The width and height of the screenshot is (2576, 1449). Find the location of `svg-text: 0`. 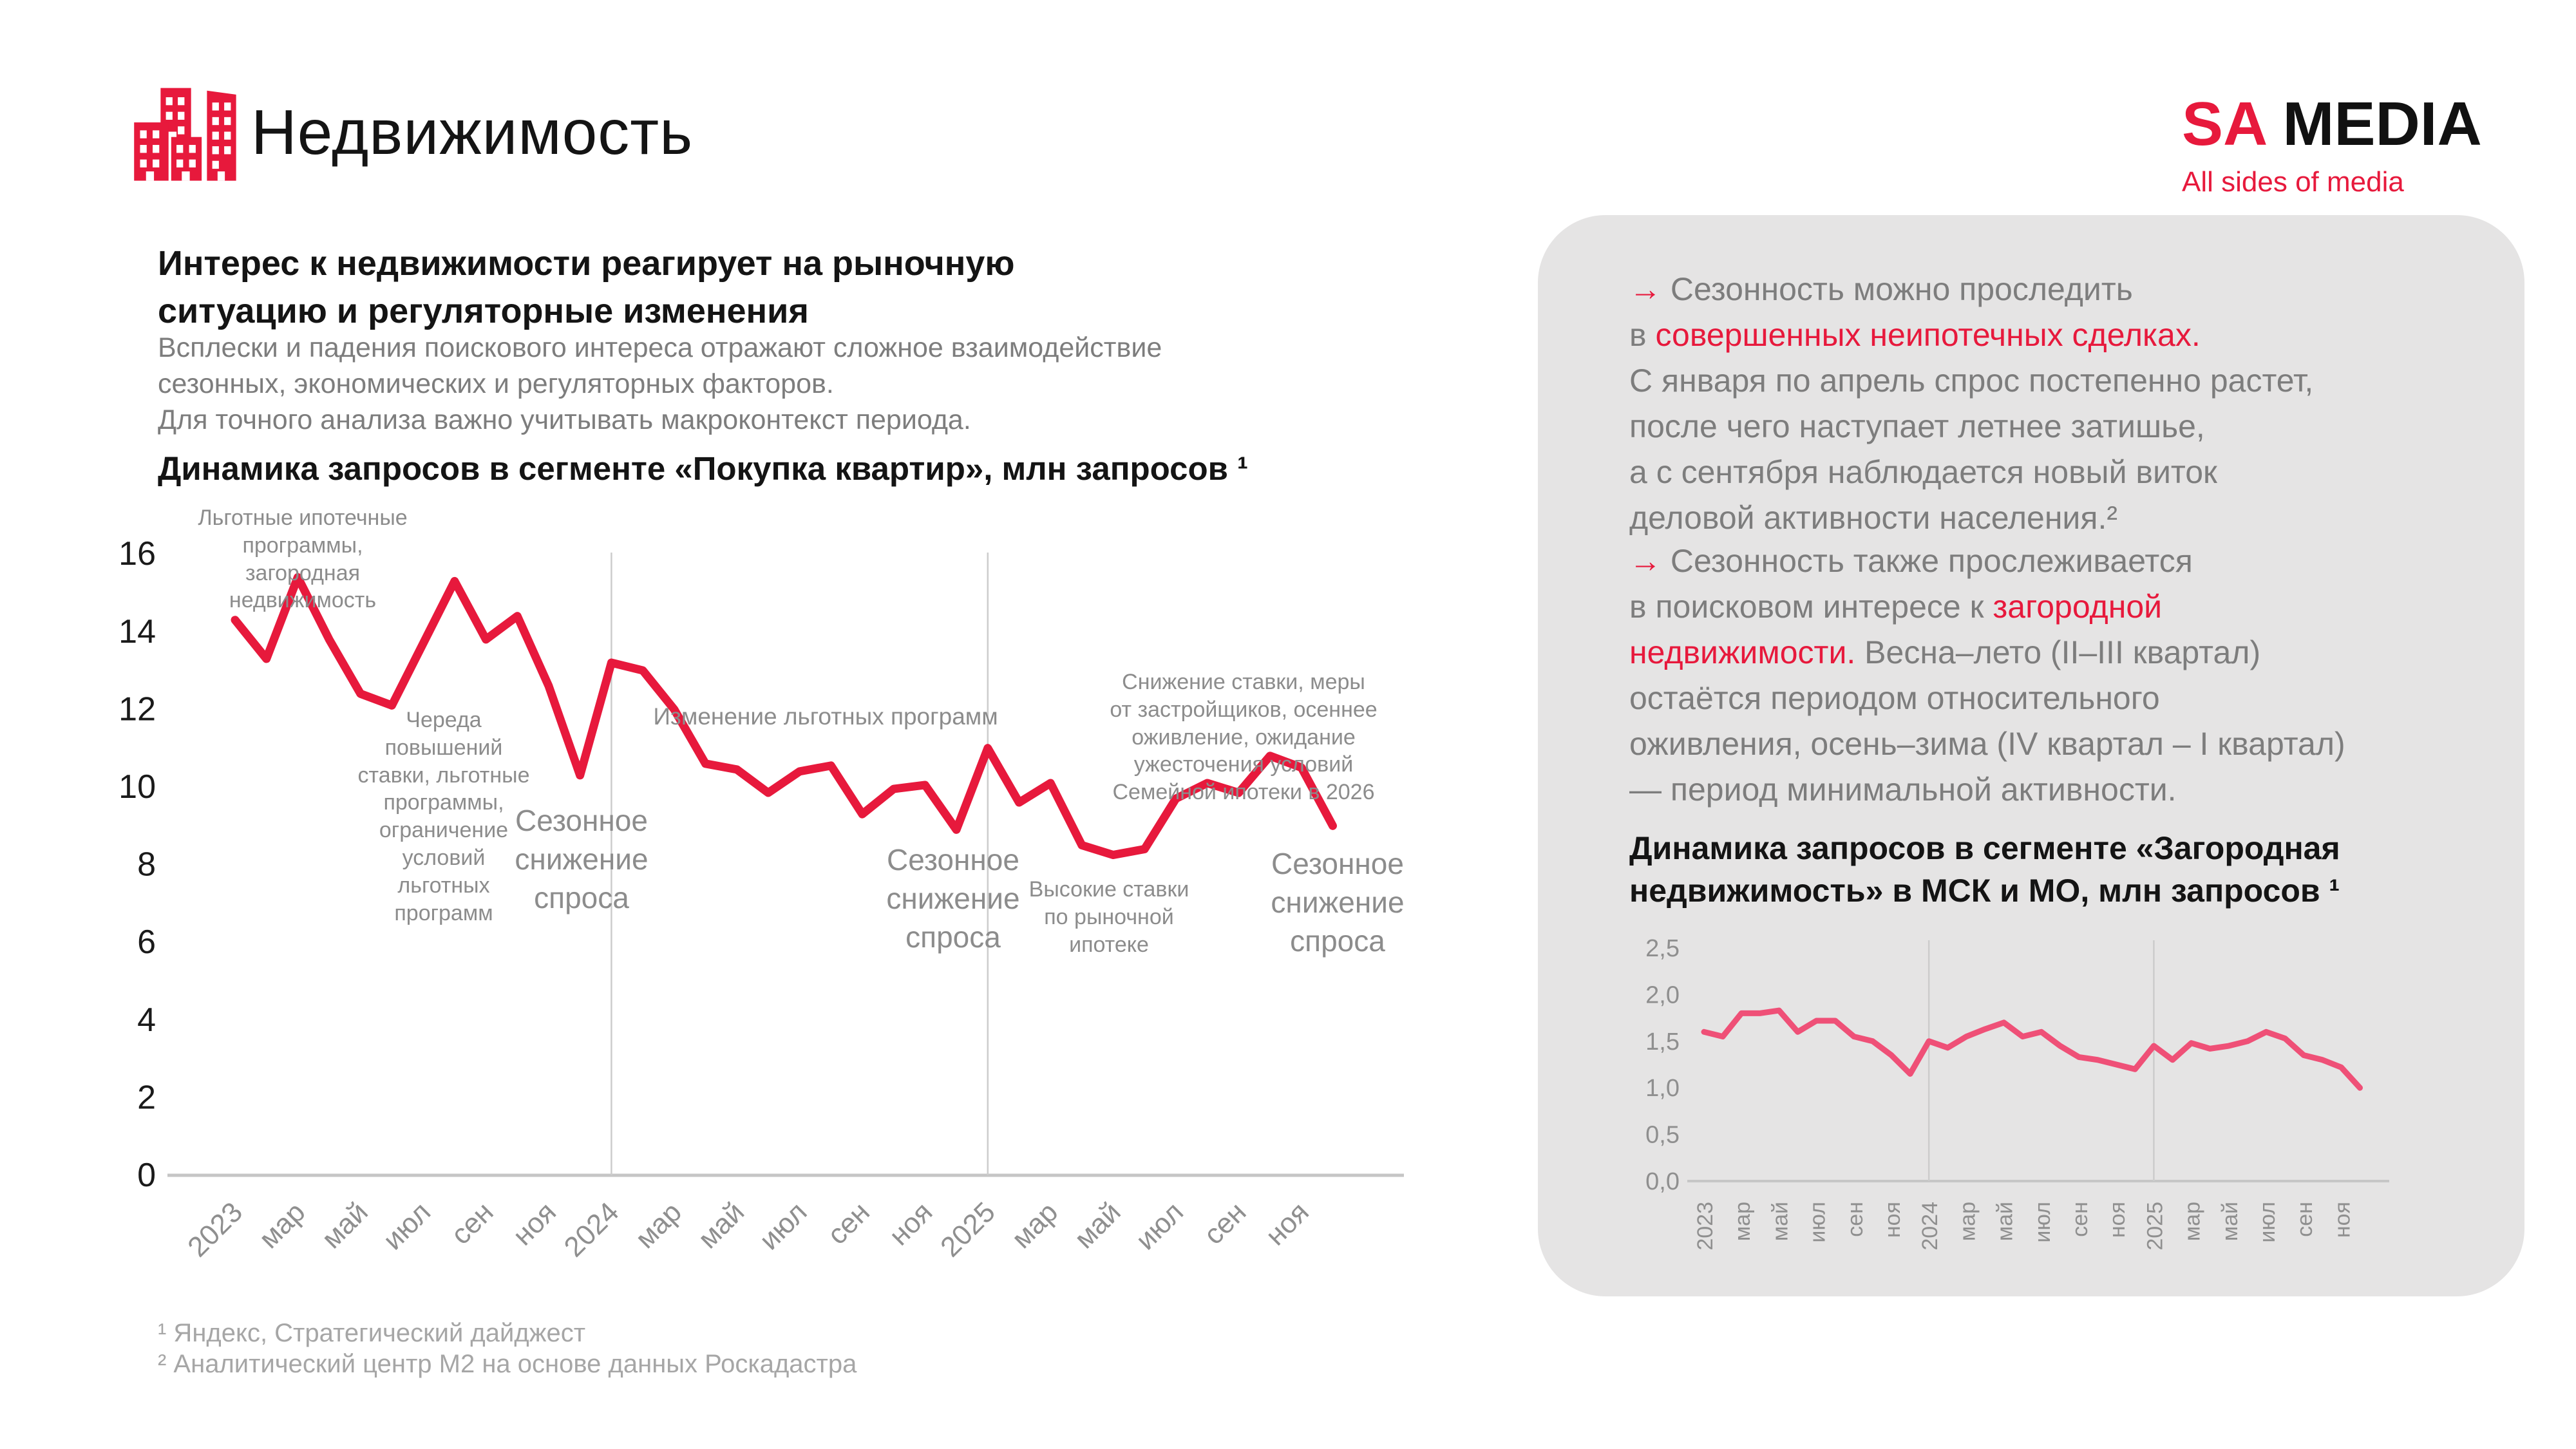

svg-text: 0 is located at coordinates (147, 1175).